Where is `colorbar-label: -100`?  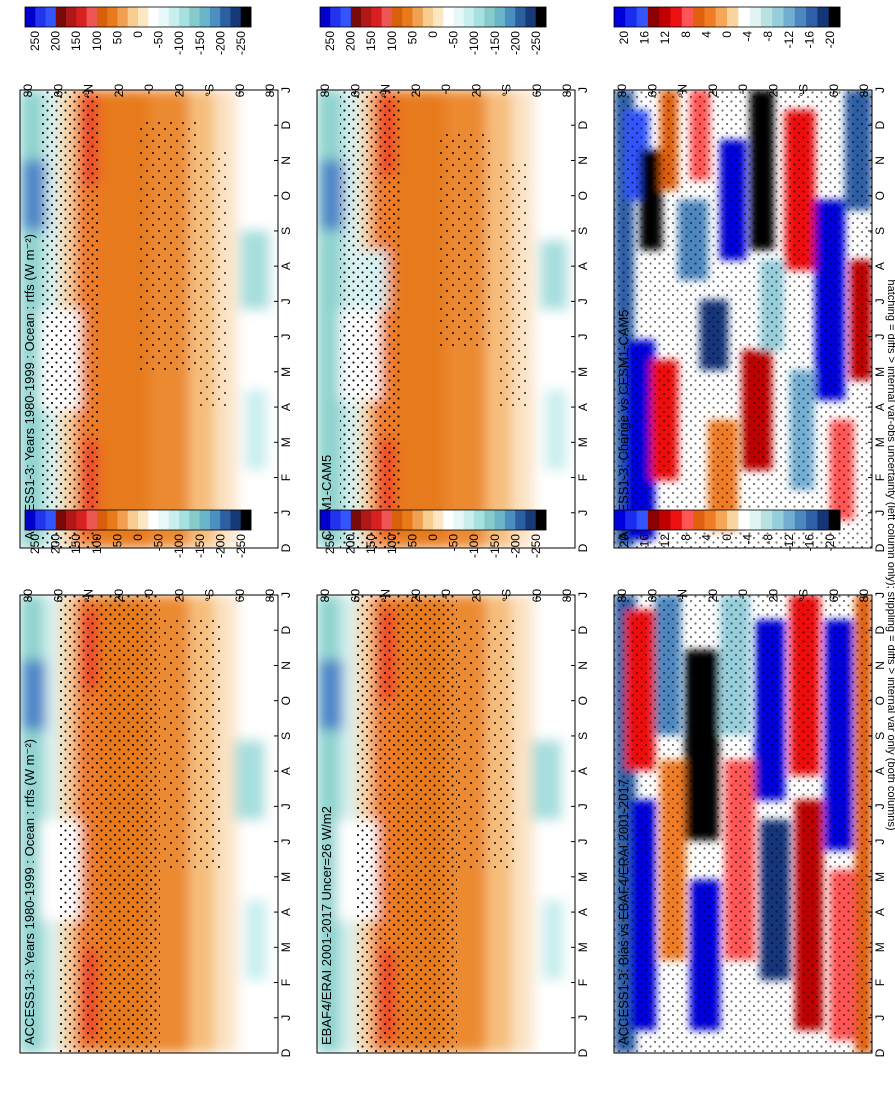 colorbar-label: -100 is located at coordinates (474, 546).